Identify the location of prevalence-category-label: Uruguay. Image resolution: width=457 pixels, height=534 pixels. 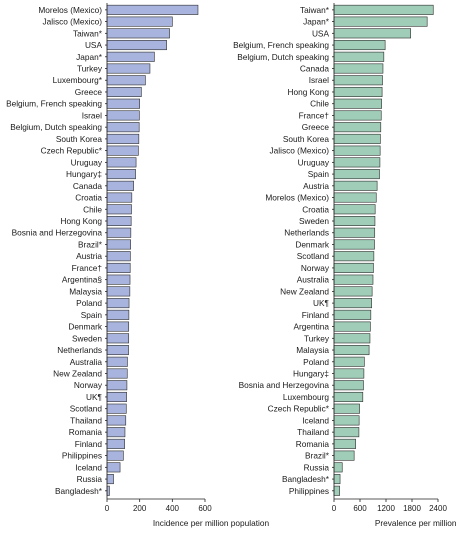
(314, 162).